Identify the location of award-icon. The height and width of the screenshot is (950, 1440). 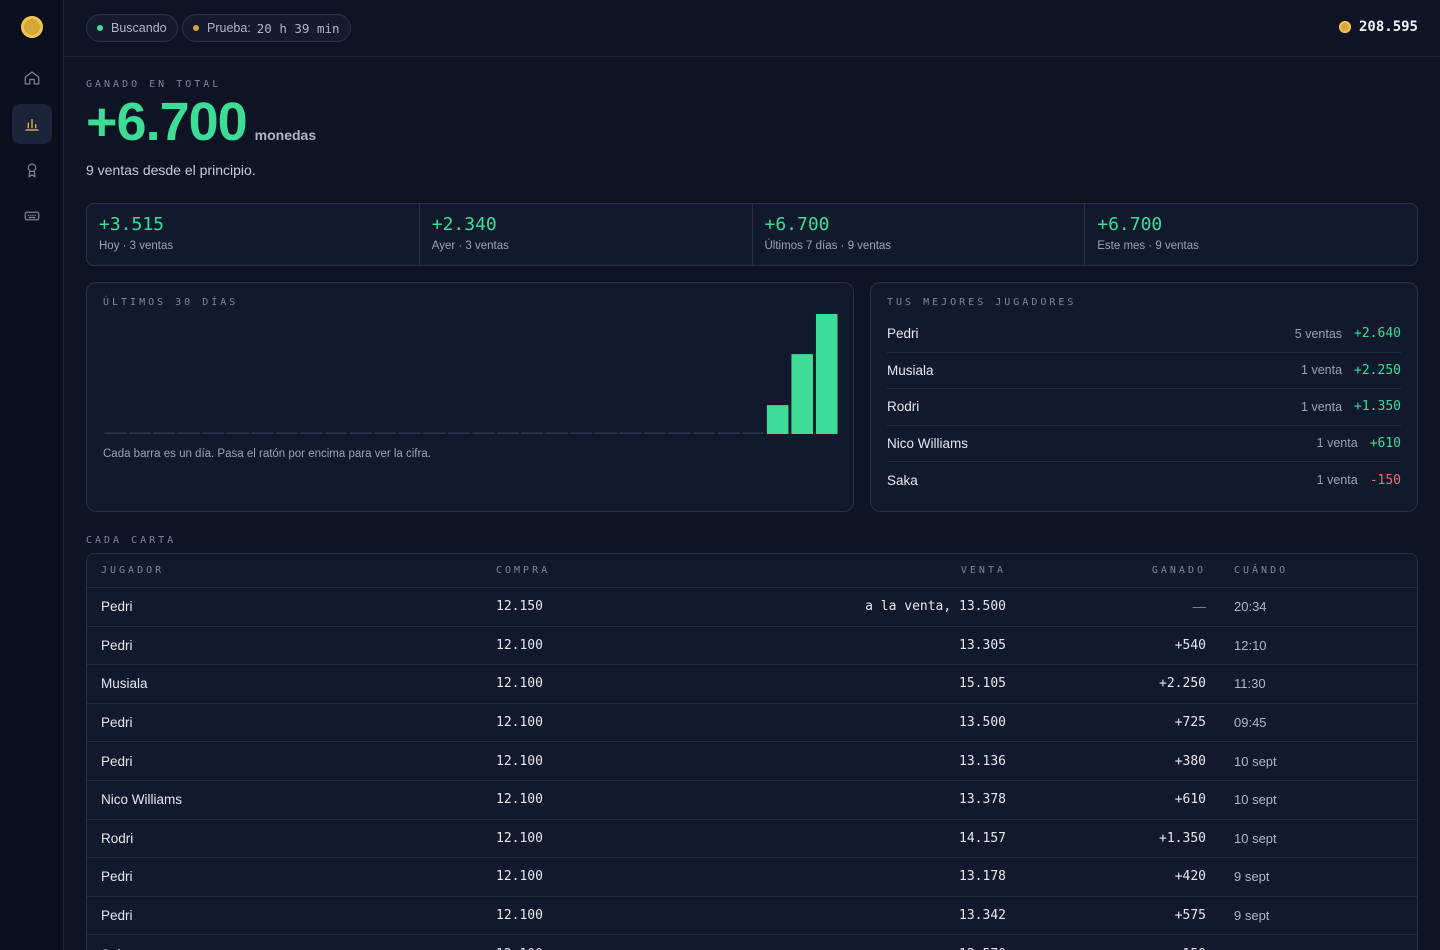
(32, 170).